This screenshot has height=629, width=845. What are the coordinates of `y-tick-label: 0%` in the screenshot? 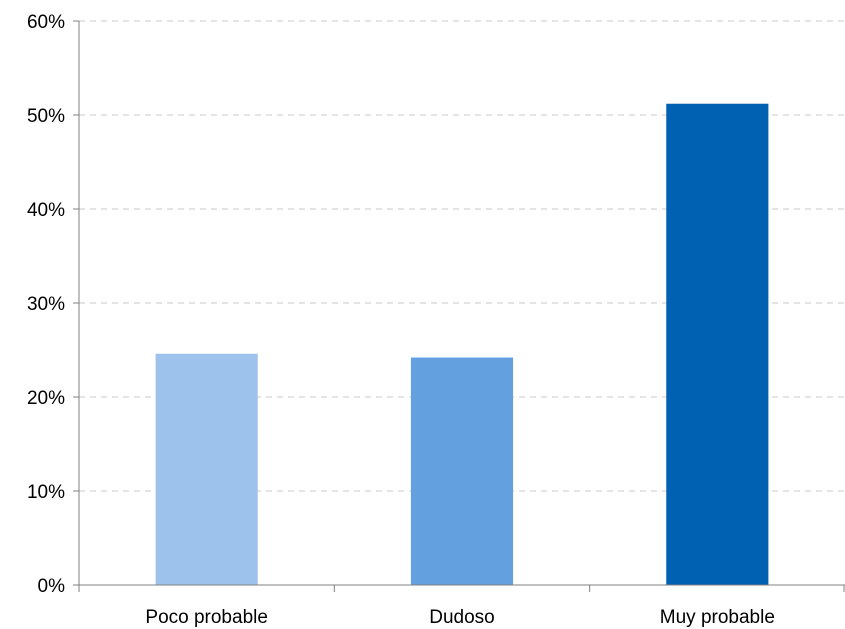 It's located at (52, 586).